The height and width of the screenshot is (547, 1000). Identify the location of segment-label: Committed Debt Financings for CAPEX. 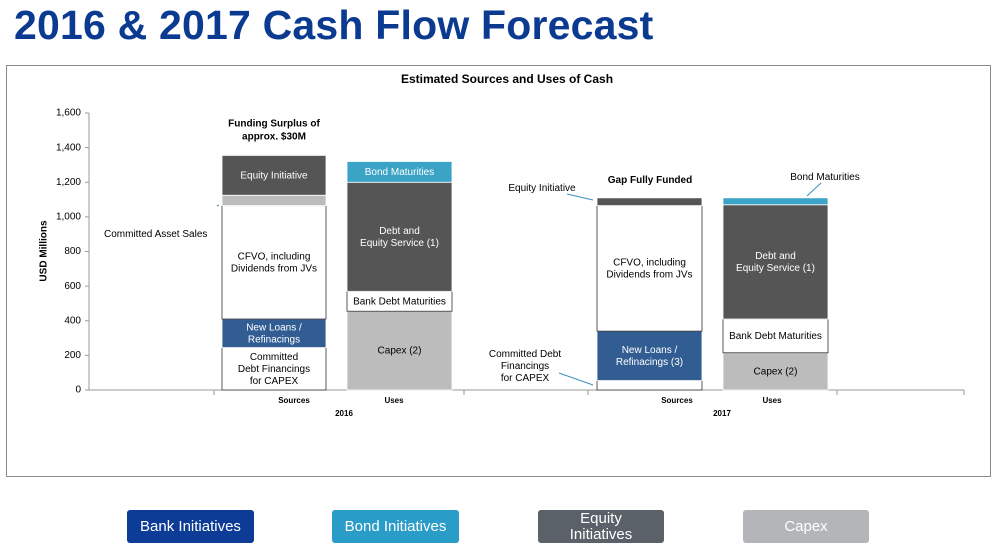
(274, 368).